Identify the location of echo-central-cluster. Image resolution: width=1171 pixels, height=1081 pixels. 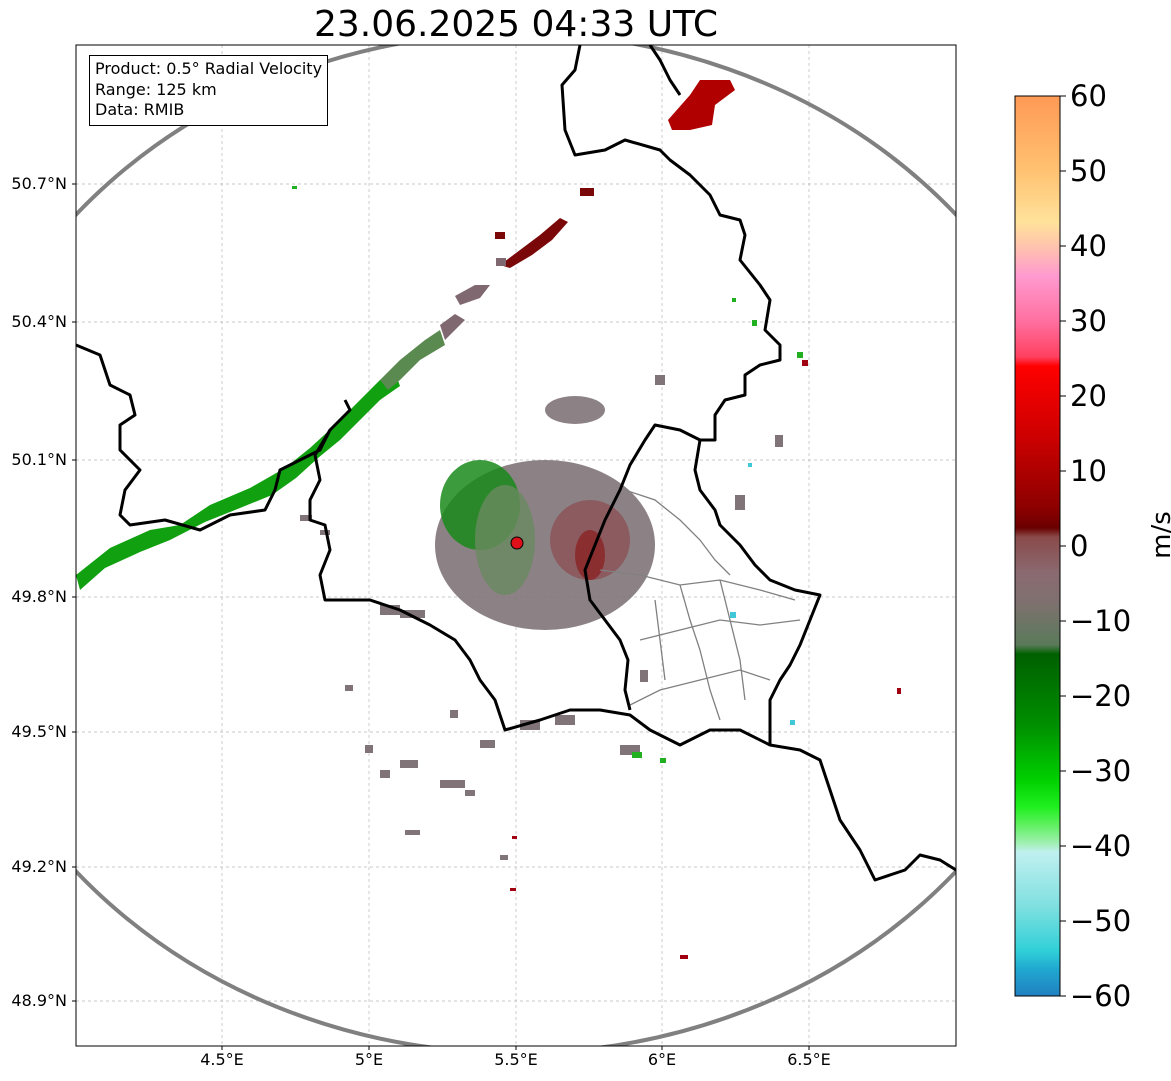
(545, 513).